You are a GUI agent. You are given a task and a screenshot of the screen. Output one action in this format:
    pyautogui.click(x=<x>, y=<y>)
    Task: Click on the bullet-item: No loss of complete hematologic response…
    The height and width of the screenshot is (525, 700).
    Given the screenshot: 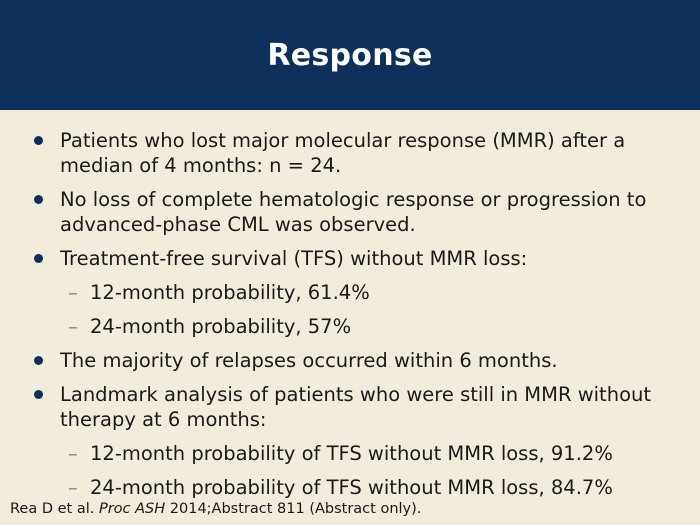 What is the action you would take?
    pyautogui.click(x=354, y=212)
    